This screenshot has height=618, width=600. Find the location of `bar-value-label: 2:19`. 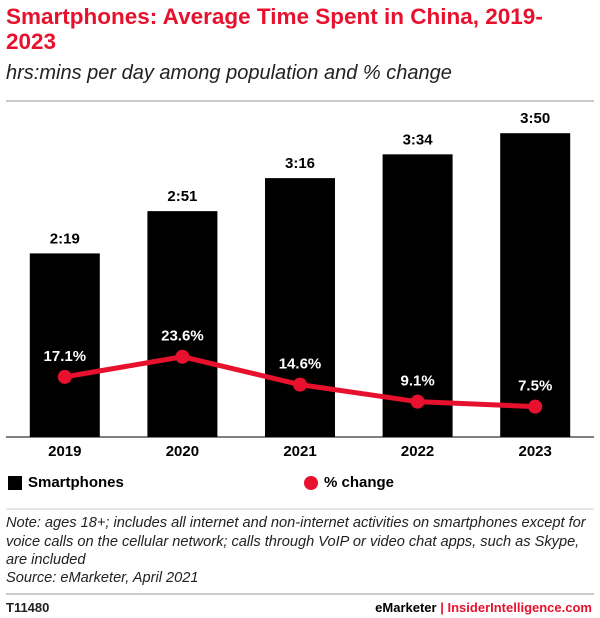

bar-value-label: 2:19 is located at coordinates (65, 238).